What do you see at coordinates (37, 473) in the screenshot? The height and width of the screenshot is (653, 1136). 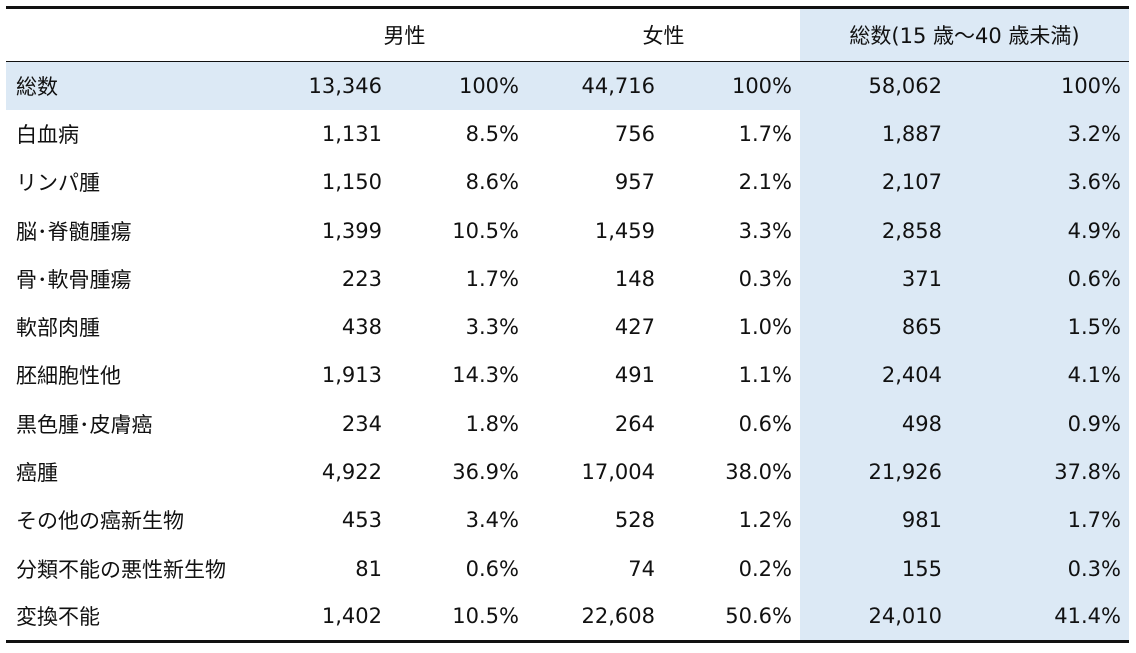 I see `row-label: 癌腫` at bounding box center [37, 473].